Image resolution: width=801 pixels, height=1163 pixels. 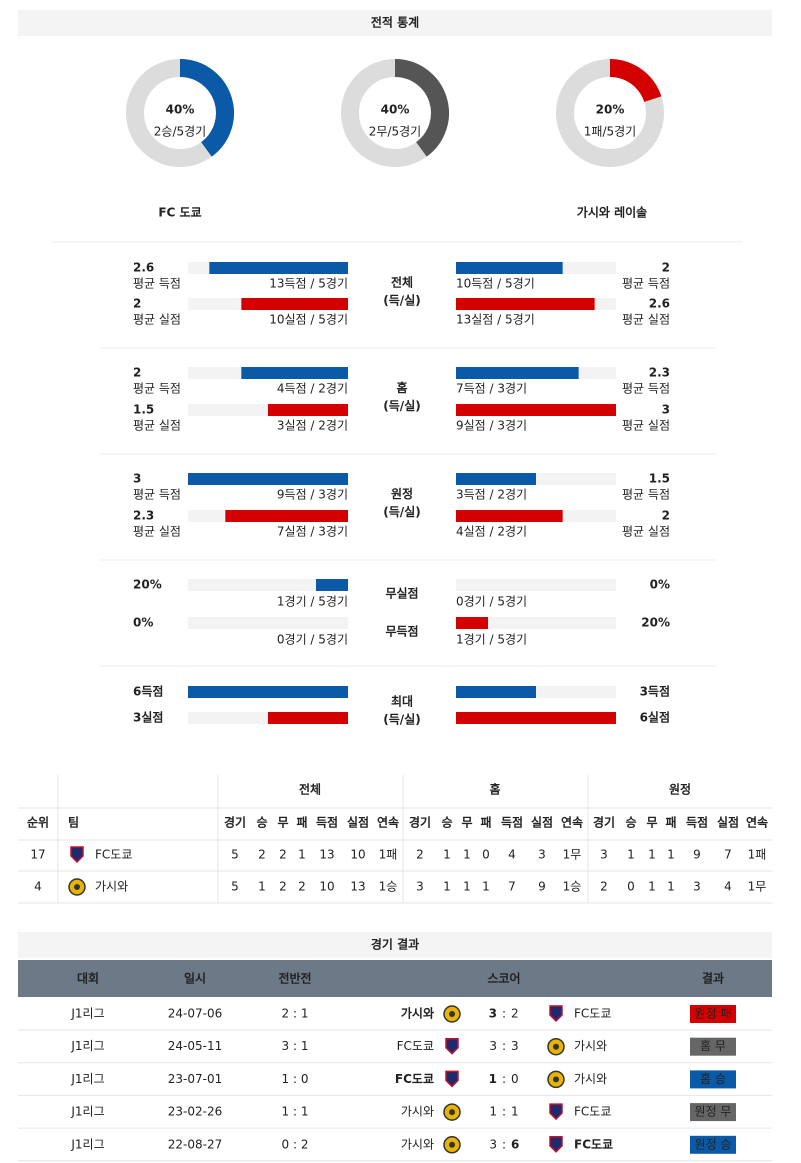 I want to click on table-header, so click(x=395, y=978).